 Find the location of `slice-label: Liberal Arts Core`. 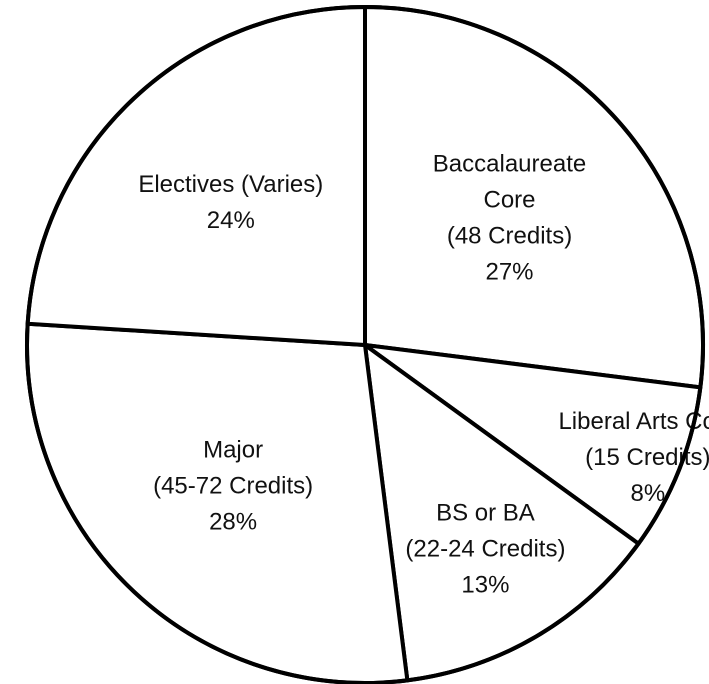

slice-label: Liberal Arts Core is located at coordinates (633, 421).